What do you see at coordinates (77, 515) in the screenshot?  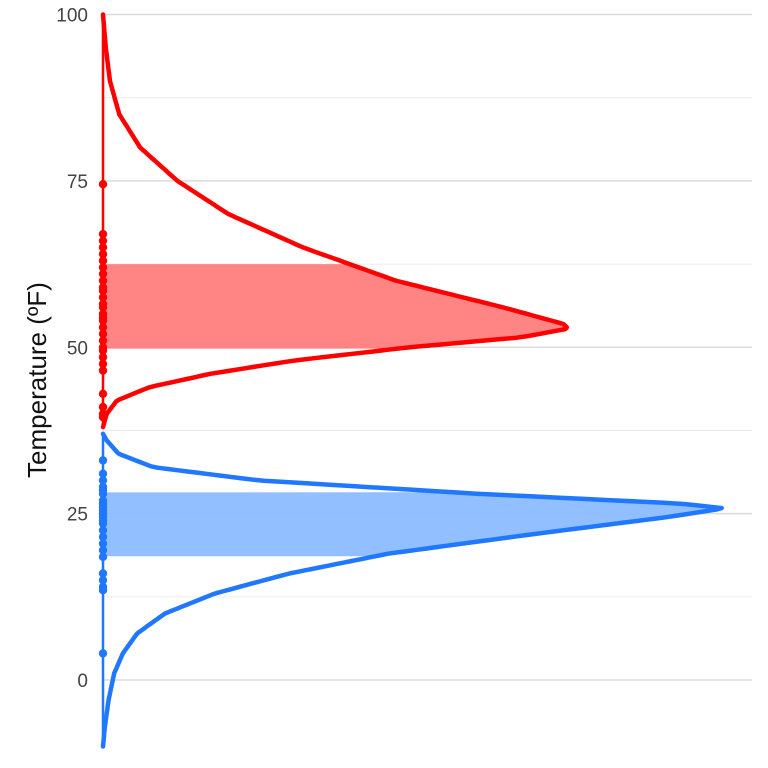 I see `y-tick-label: 25` at bounding box center [77, 515].